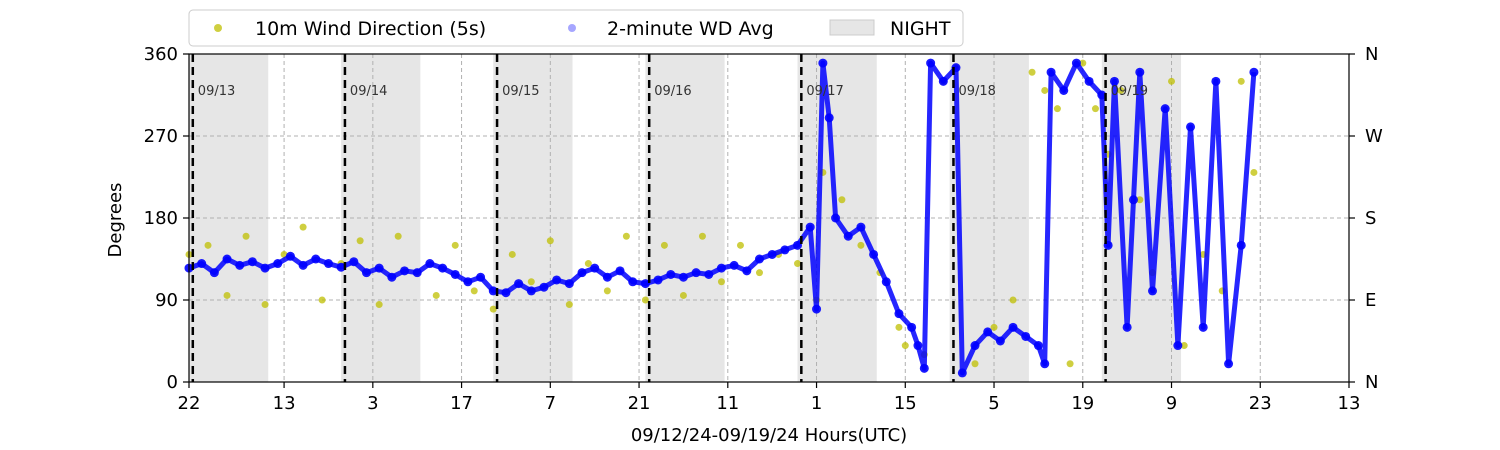 Image resolution: width=1500 pixels, height=450 pixels. I want to click on x-tick-label: 3, so click(372, 403).